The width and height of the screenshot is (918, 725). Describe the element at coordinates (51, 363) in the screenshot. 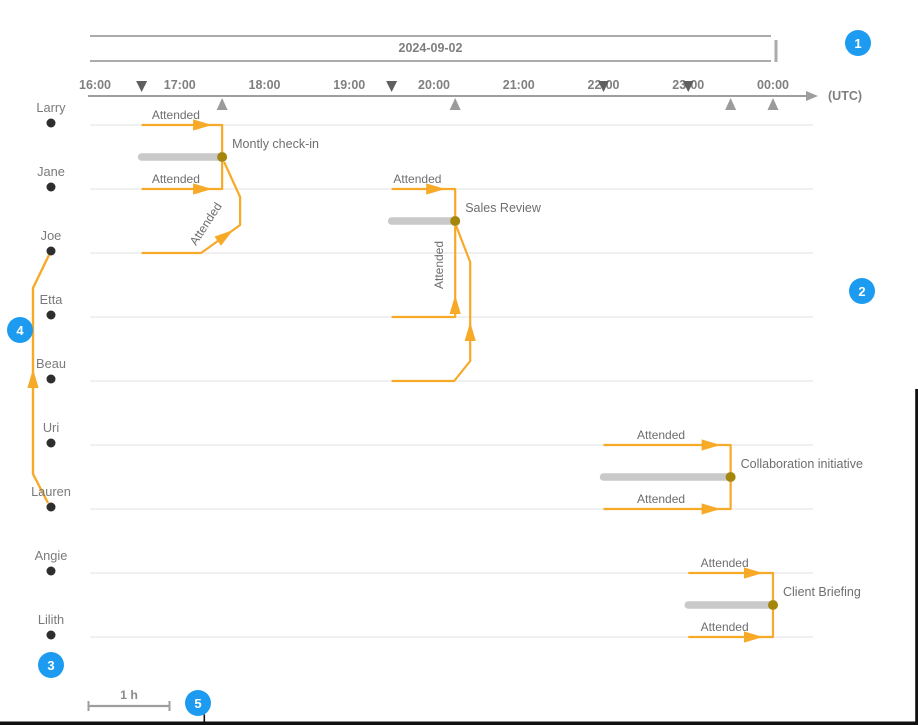

I see `person-name: Beau` at that location.